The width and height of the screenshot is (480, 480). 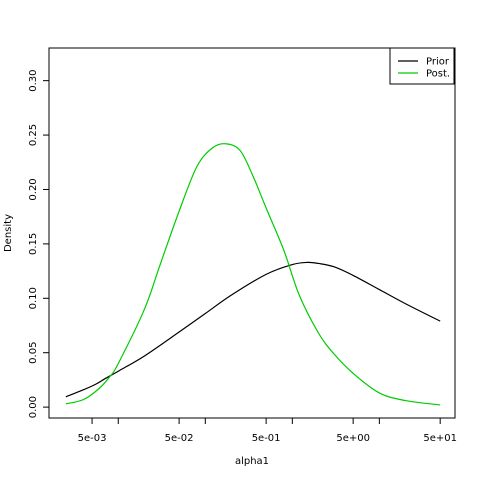 What do you see at coordinates (8, 233) in the screenshot?
I see `y-axis-title: Density` at bounding box center [8, 233].